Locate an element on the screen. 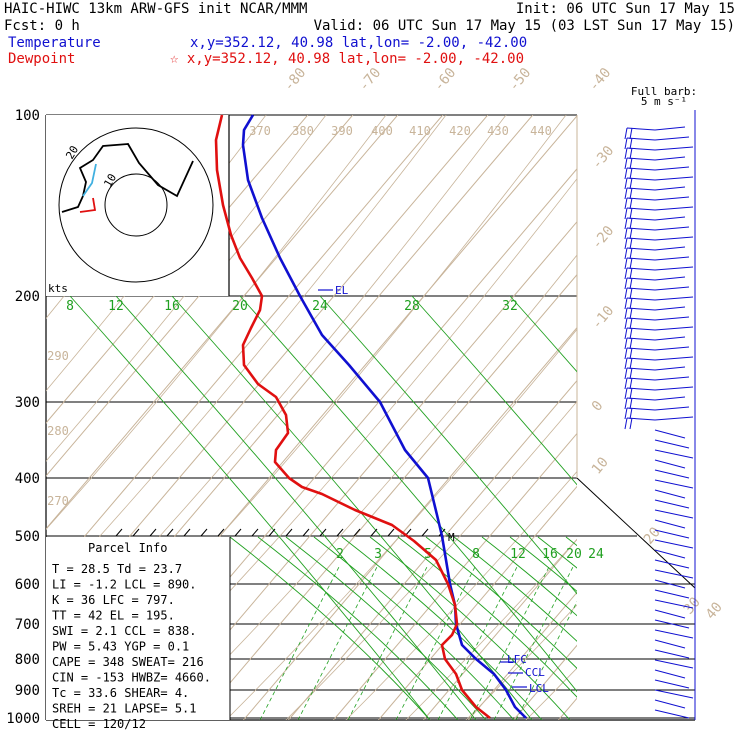 This screenshot has width=740, height=740. frame-right-slant is located at coordinates (636, 533).